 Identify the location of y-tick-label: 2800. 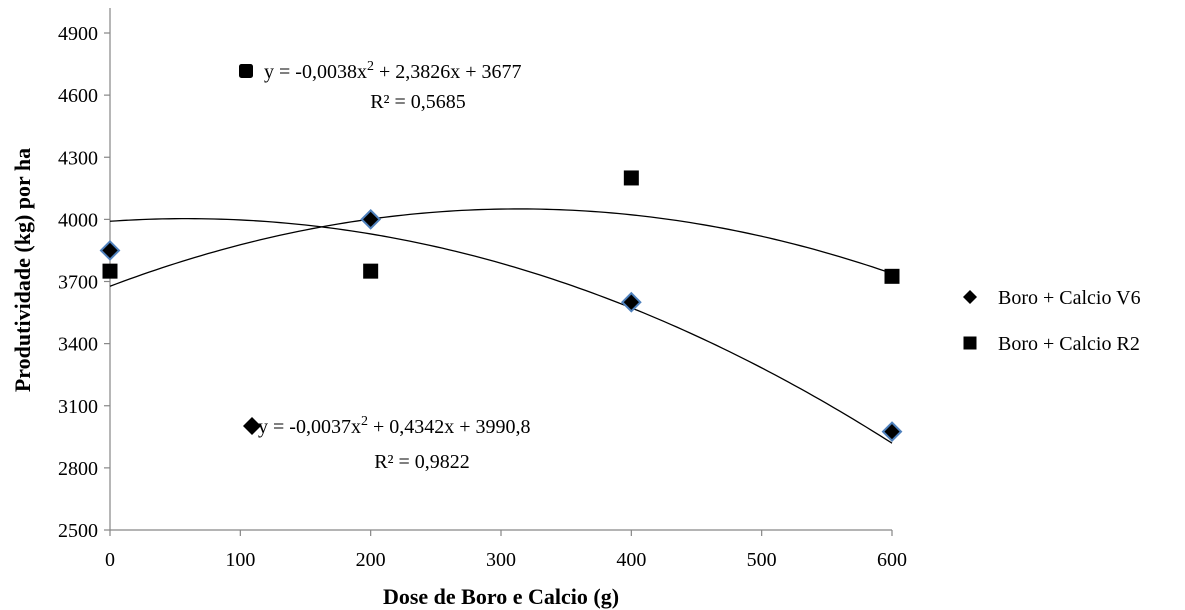
(78, 469).